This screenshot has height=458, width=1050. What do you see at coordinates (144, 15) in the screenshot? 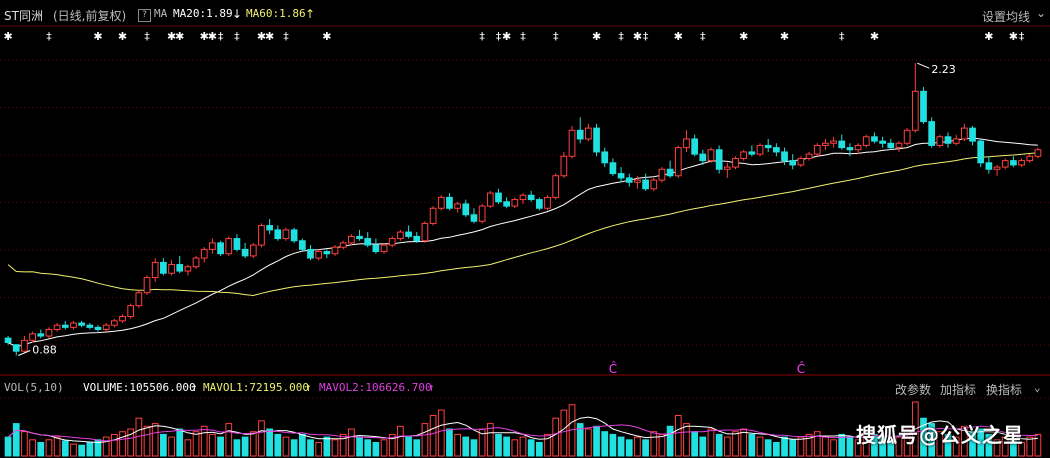
I see `help-icon: ?` at bounding box center [144, 15].